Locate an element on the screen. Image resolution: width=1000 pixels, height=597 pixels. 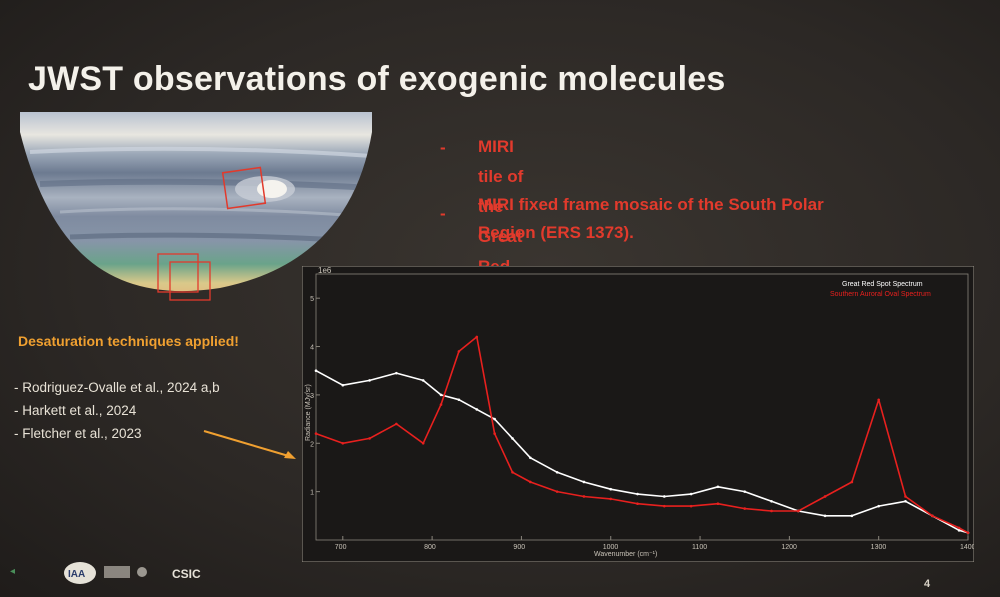
y-tick-label: 3 is located at coordinates (312, 396).